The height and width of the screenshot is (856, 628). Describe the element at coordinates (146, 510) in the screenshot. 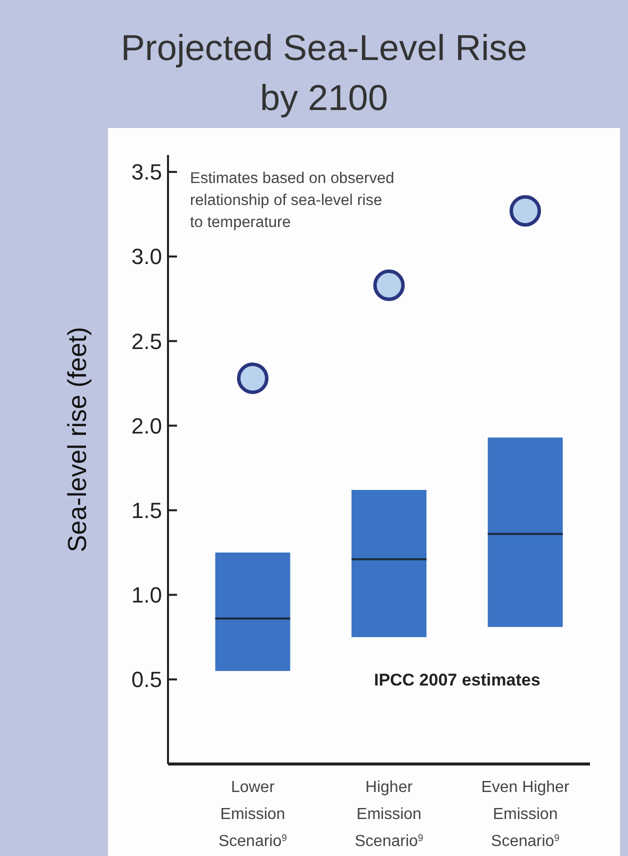

I see `y-tick-label: 1.5` at that location.